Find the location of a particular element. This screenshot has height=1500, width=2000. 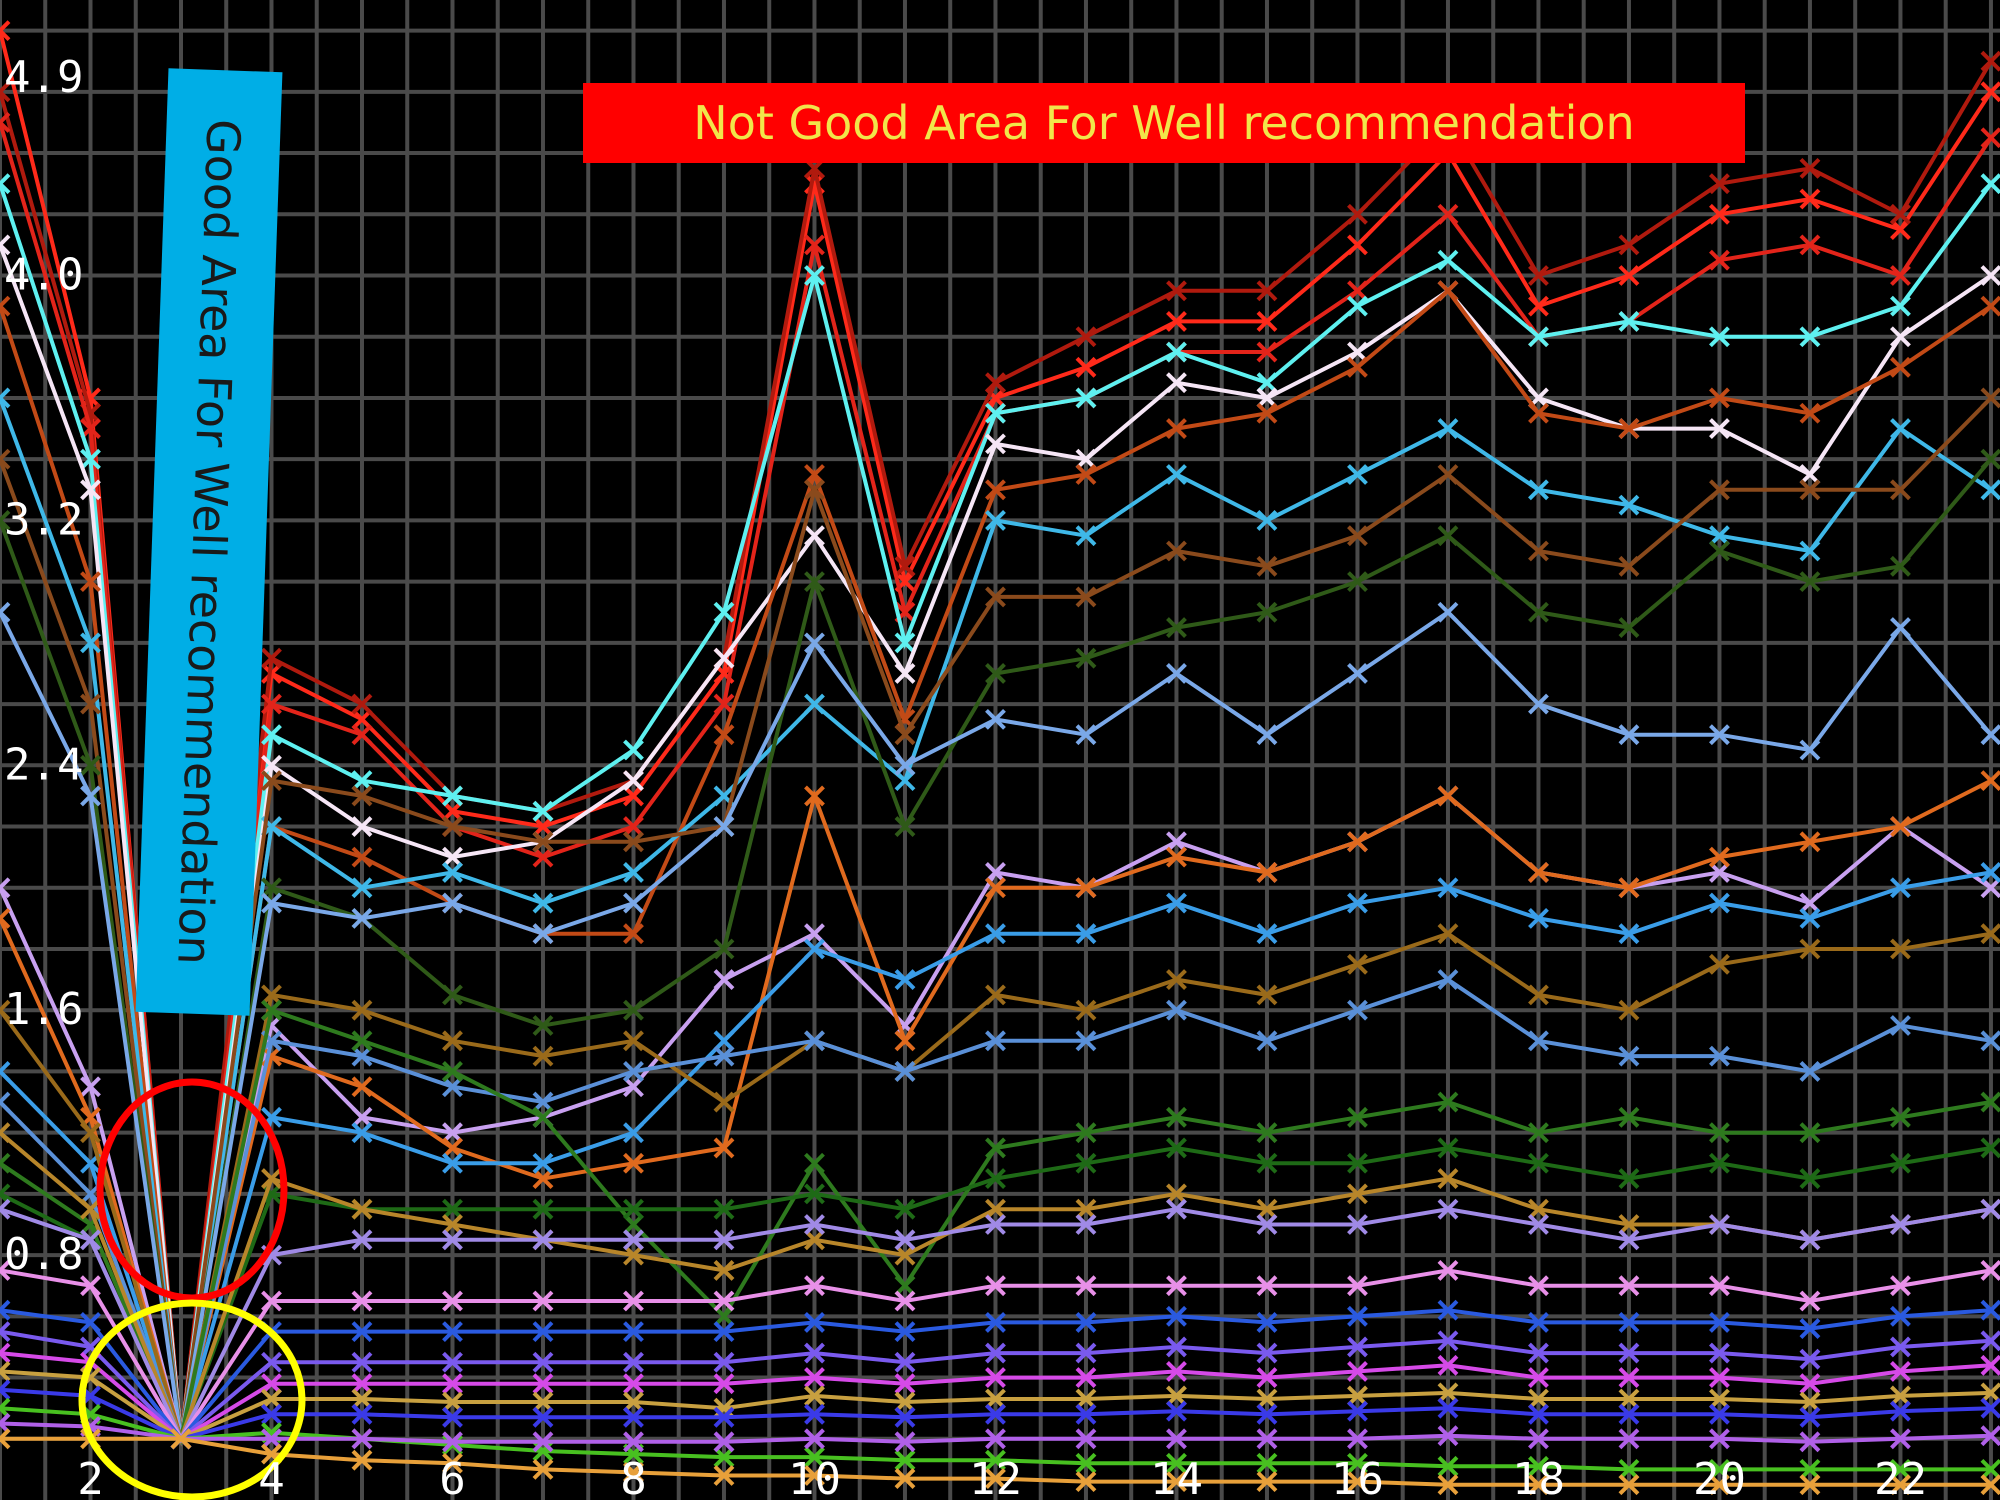

y-tick-label: 1.6 is located at coordinates (43, 1009).